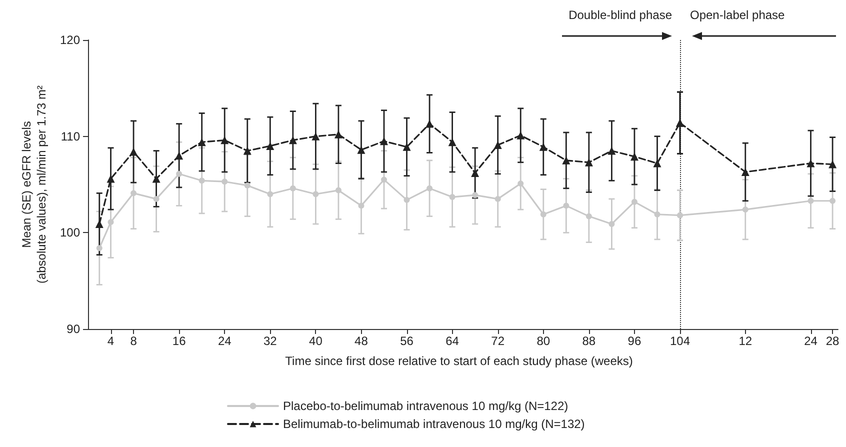  What do you see at coordinates (543, 341) in the screenshot?
I see `x-tick-label: 80` at bounding box center [543, 341].